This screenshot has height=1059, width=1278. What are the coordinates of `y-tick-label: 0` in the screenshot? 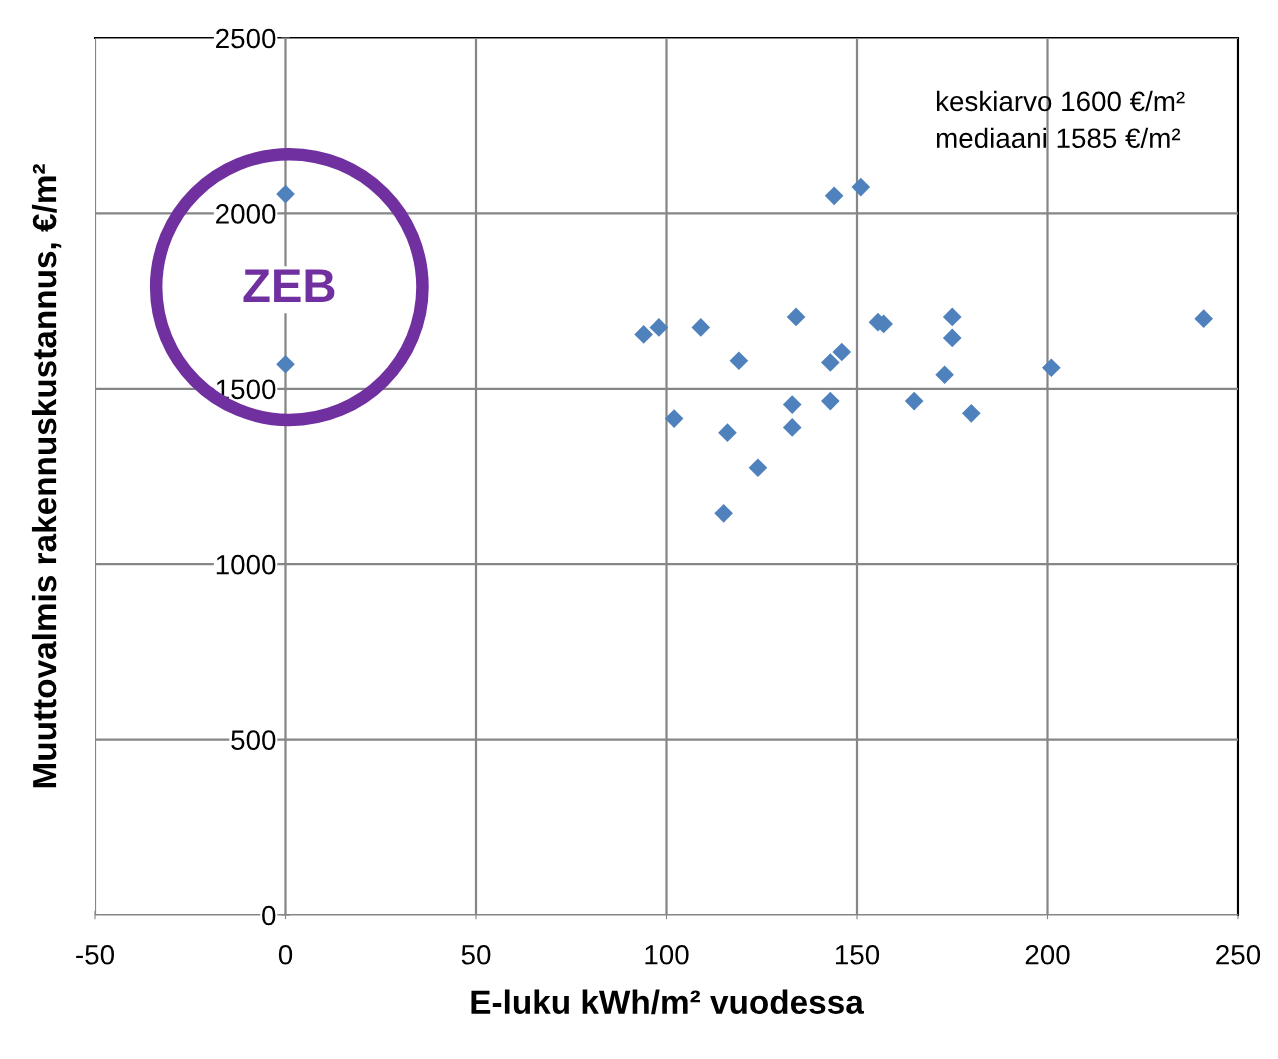 It's located at (269, 915).